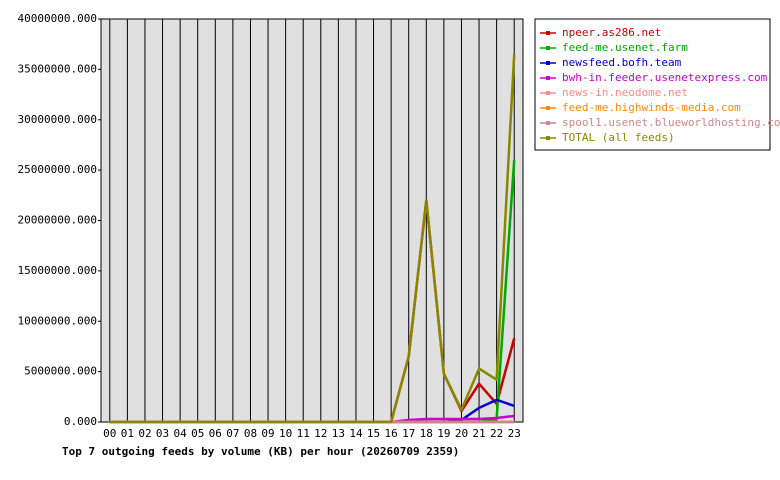  I want to click on x-tick-label: 10, so click(285, 433).